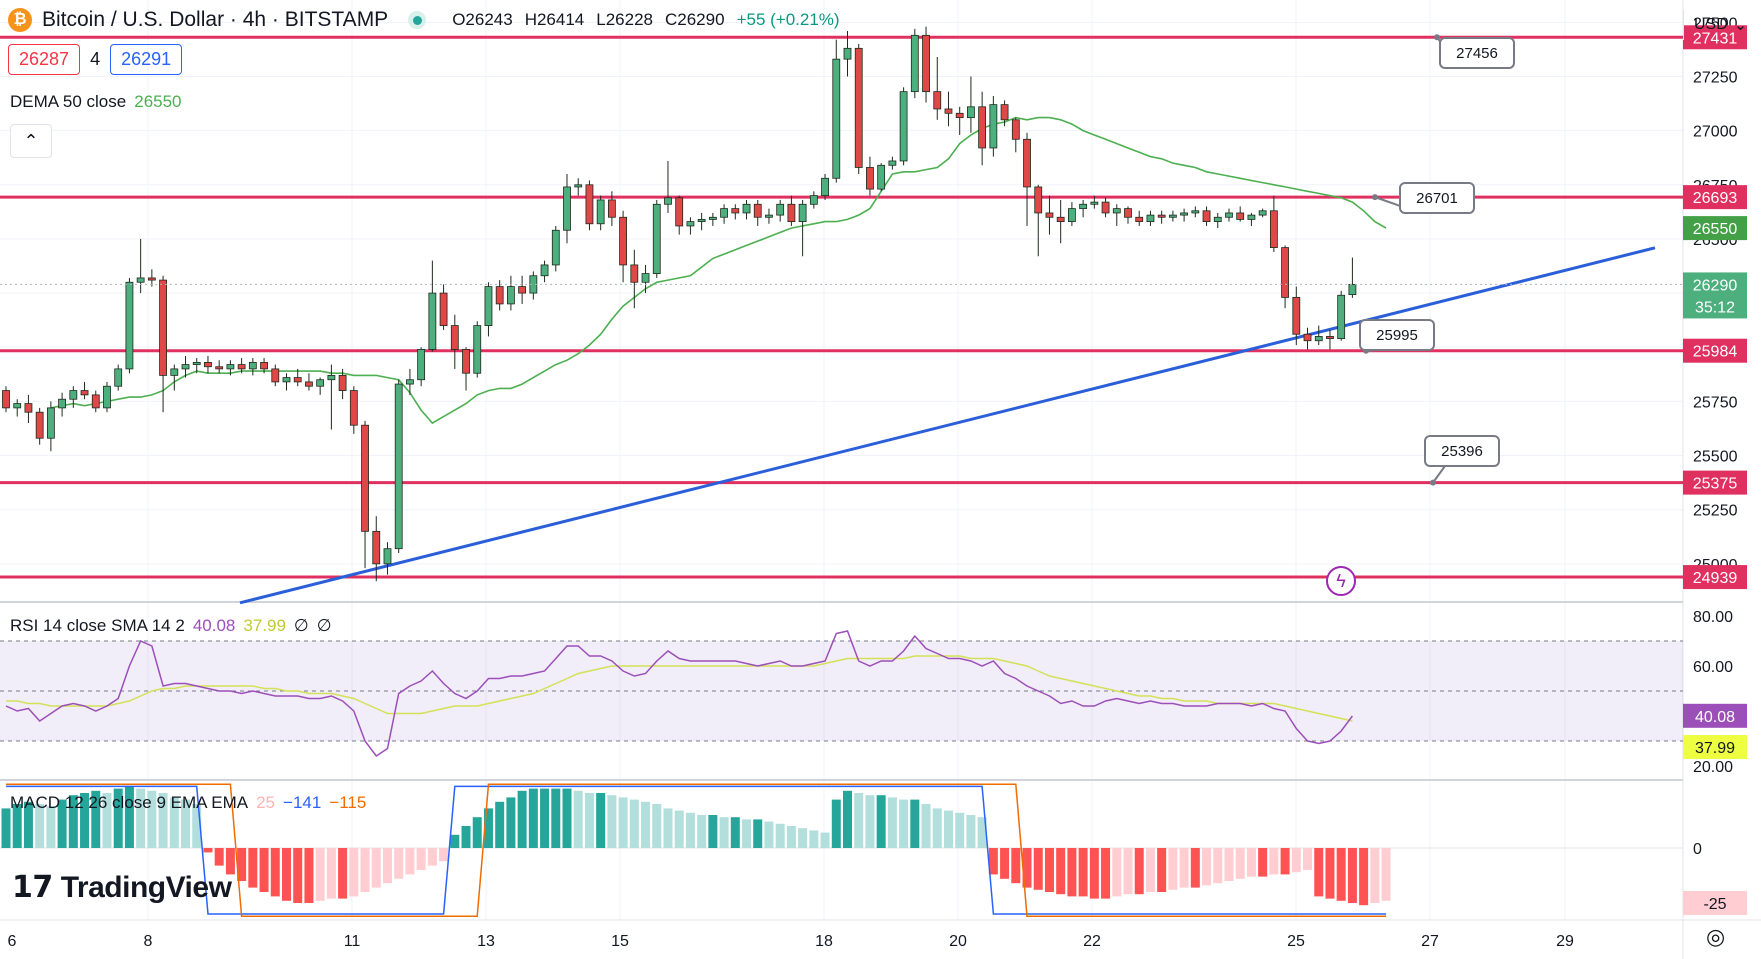 This screenshot has height=959, width=1761. Describe the element at coordinates (44, 59) in the screenshot. I see `bid-button: 26287` at that location.